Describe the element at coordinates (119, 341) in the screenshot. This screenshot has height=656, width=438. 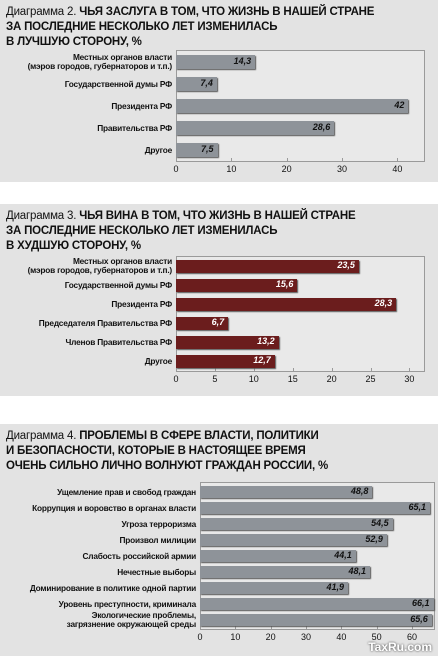
I see `category-label: Членов Правительства РФ` at that location.